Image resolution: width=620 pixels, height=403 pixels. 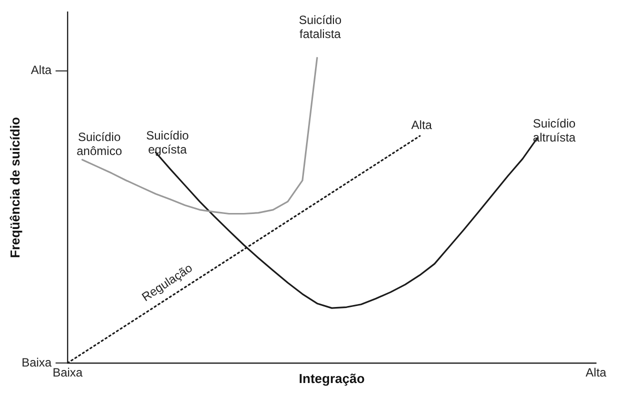 I want to click on text: Baixa, so click(x=37, y=362).